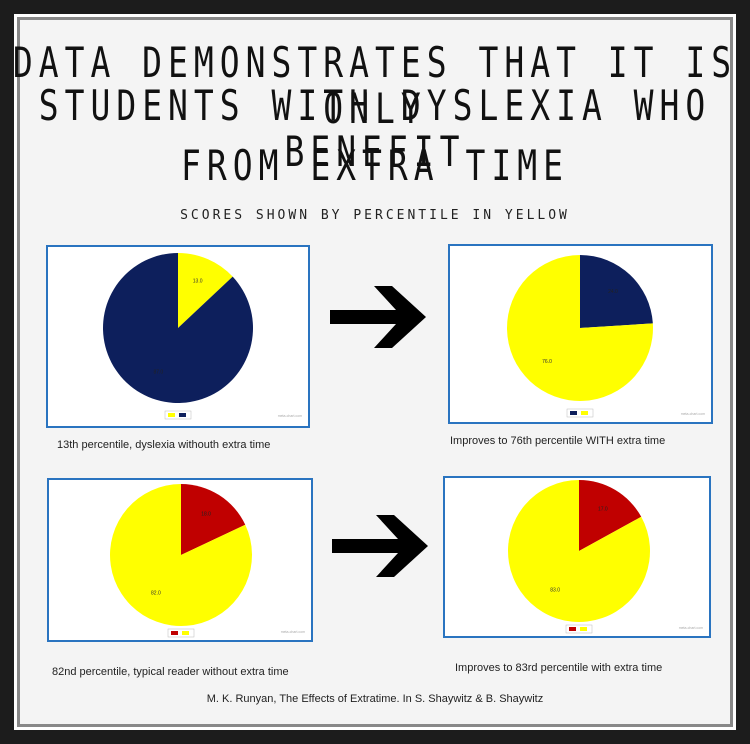 This screenshot has height=744, width=750. Describe the element at coordinates (206, 514) in the screenshot. I see `pie-slice-label: 18.0` at that location.